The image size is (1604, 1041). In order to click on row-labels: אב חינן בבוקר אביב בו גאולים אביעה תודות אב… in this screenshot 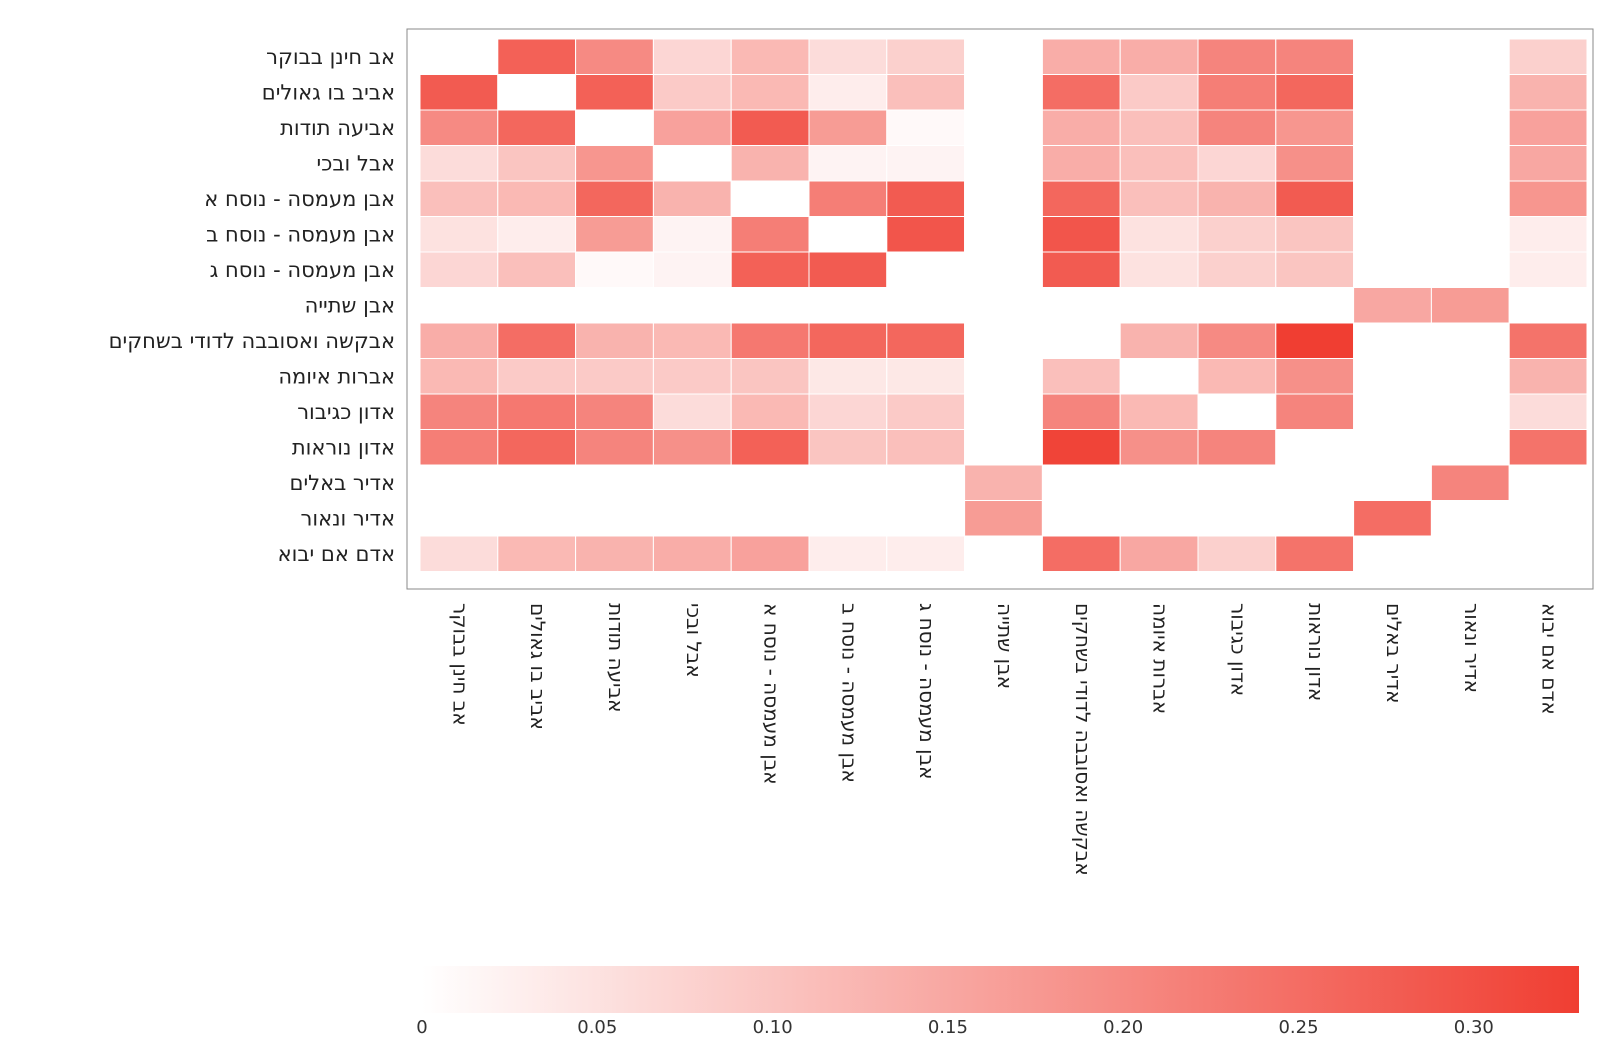, I will do `click(252, 305)`.